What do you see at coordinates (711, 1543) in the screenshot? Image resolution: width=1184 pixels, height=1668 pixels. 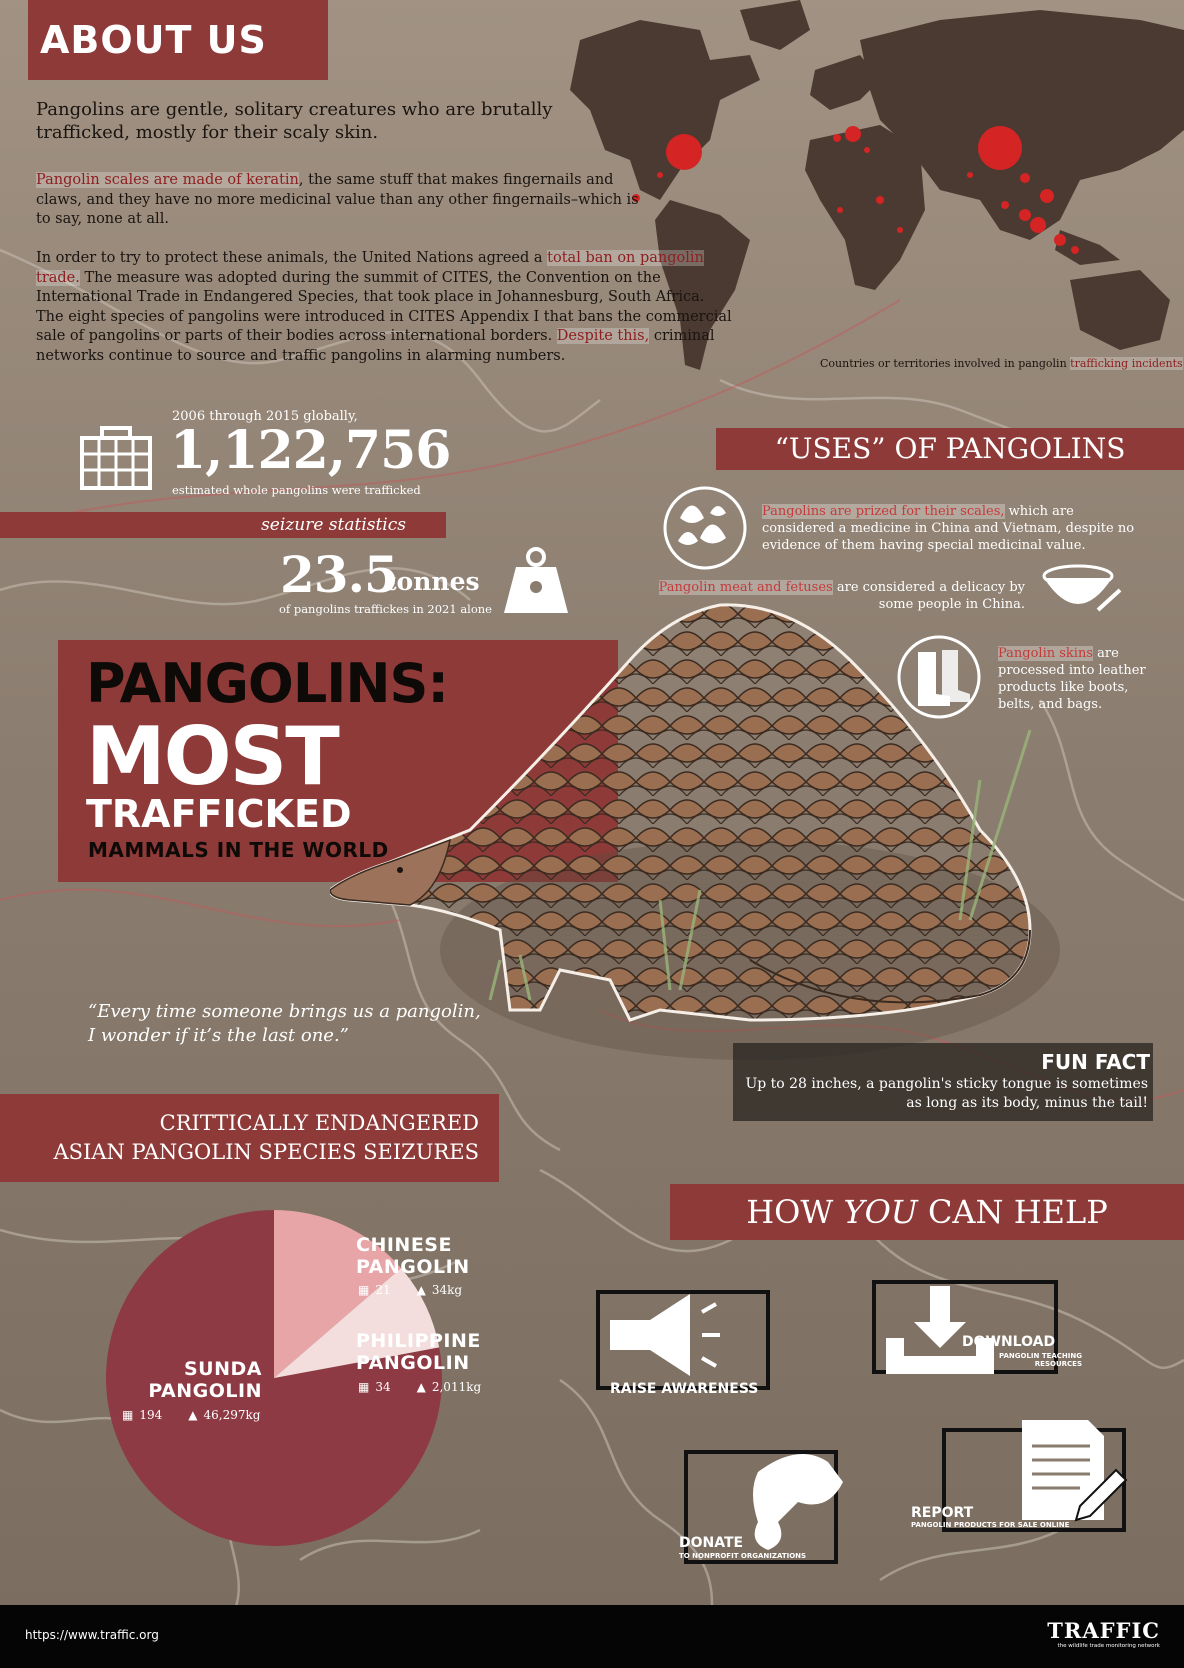 I see `donate-label: DONATE` at bounding box center [711, 1543].